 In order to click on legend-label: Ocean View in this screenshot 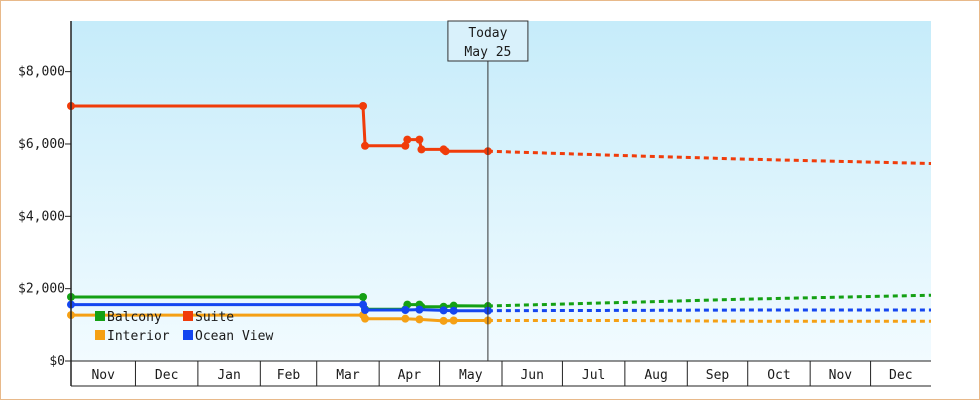, I will do `click(234, 336)`.